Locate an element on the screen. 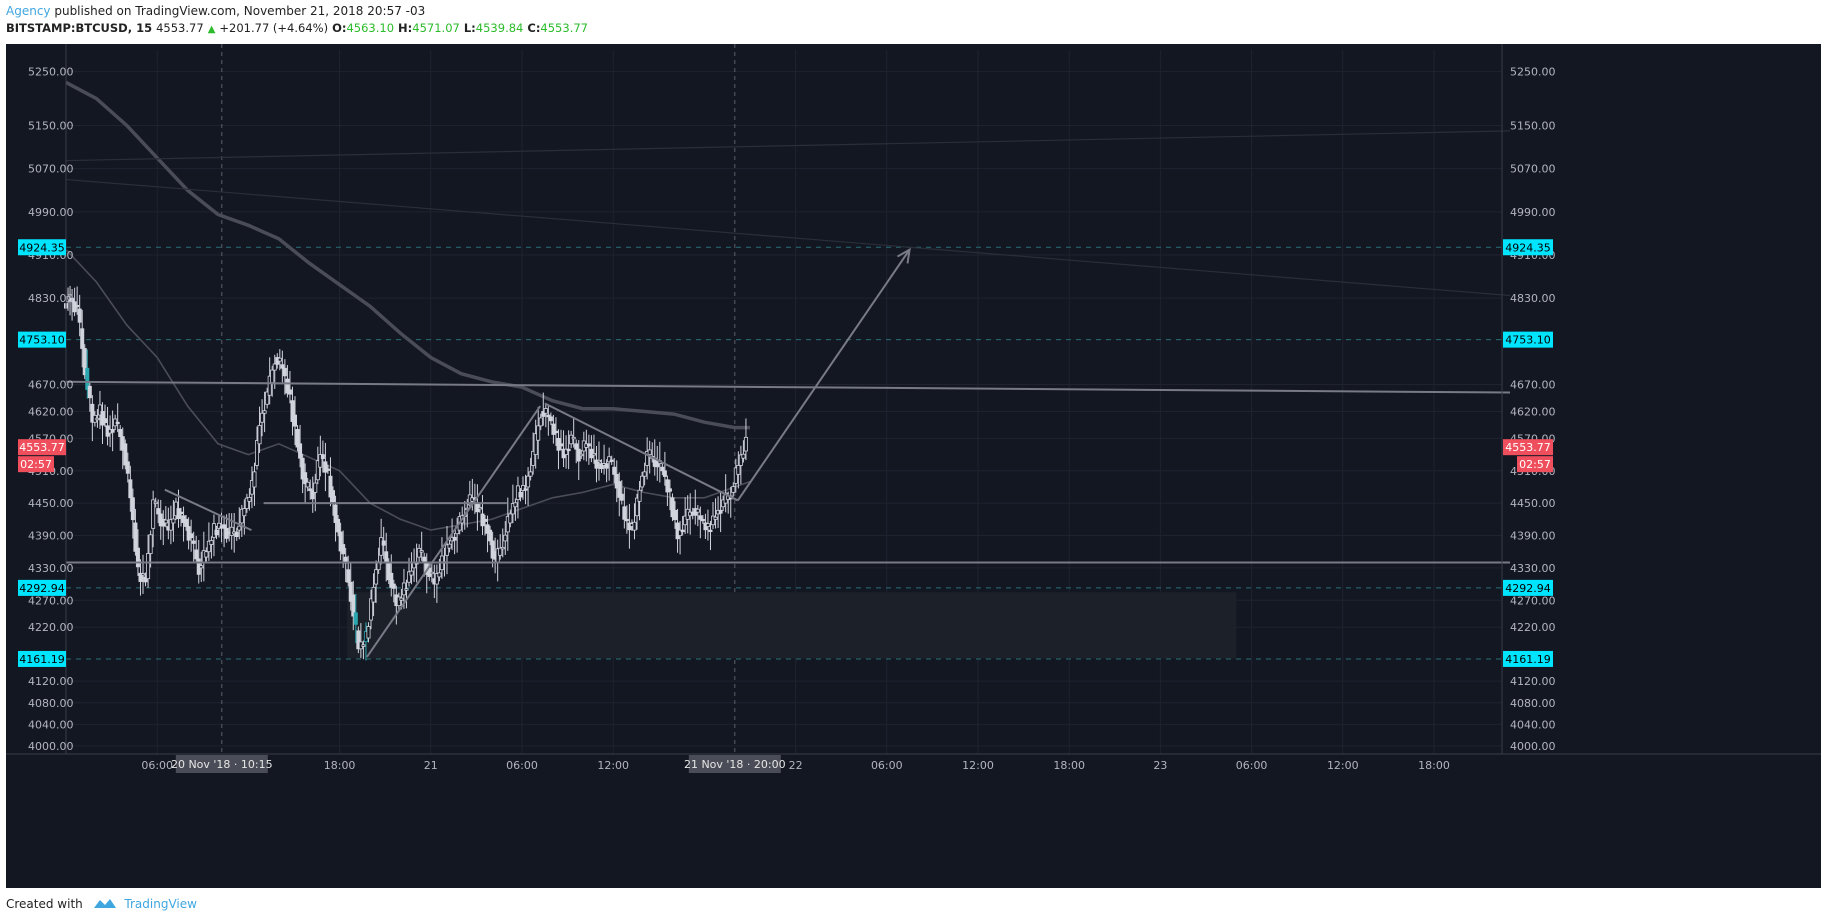  tradingview-link: TradingView is located at coordinates (160, 904).